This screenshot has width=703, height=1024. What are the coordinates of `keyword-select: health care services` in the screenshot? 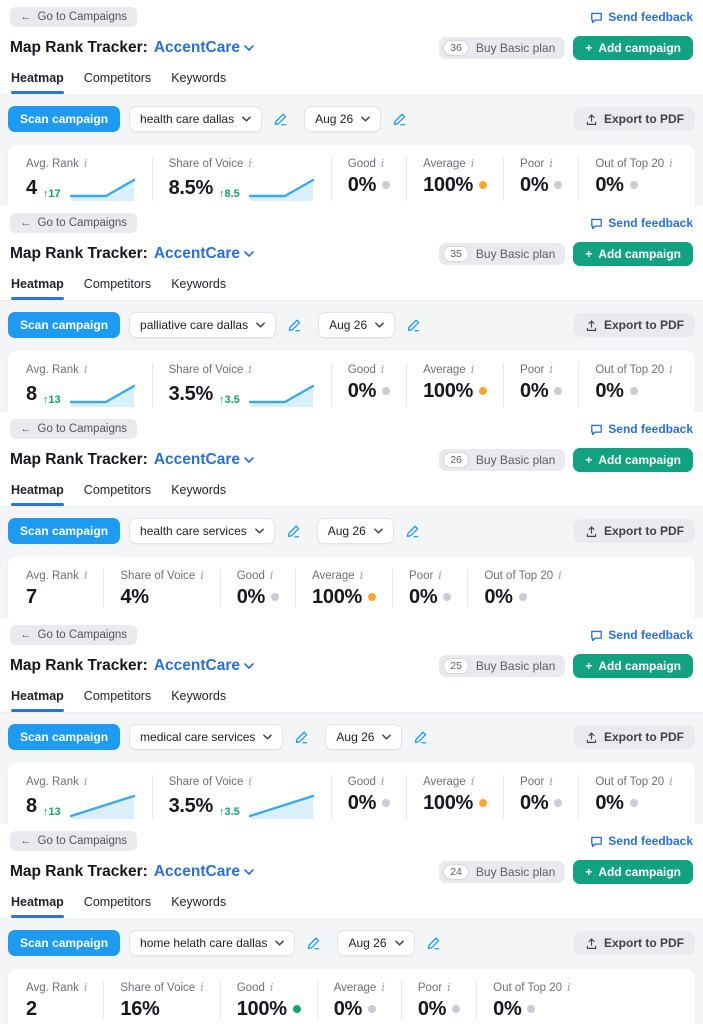 It's located at (202, 531).